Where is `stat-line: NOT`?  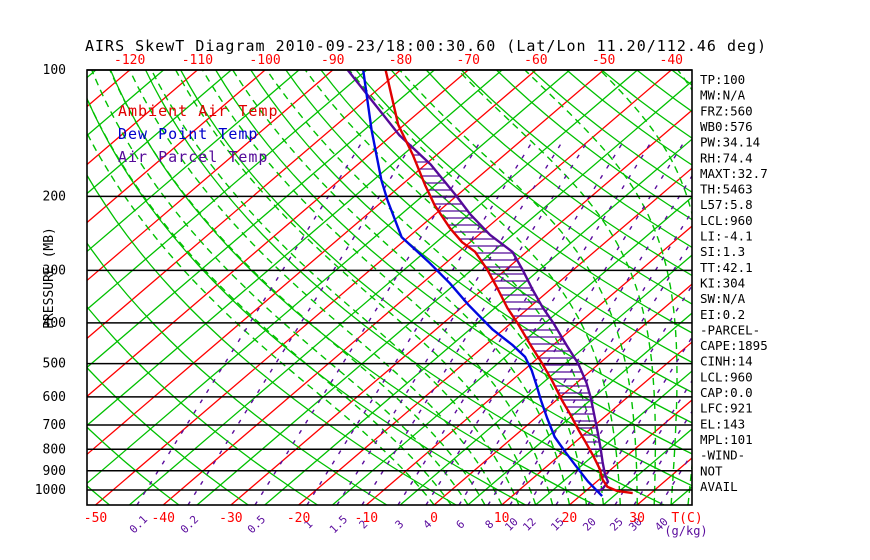
stat-line: NOT is located at coordinates (711, 470).